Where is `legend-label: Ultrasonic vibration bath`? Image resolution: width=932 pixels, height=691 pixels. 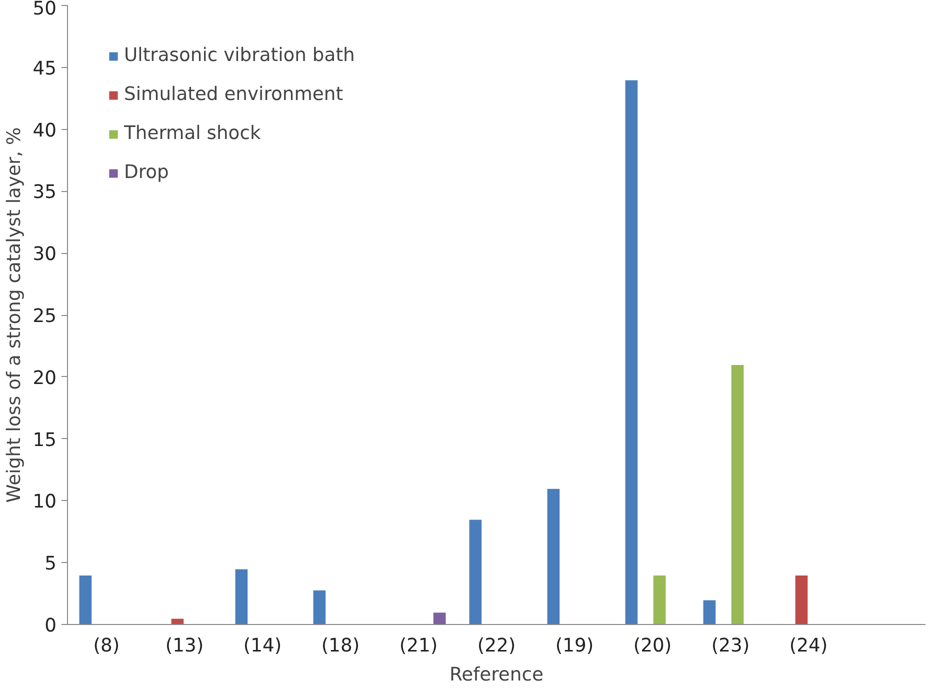 legend-label: Ultrasonic vibration bath is located at coordinates (239, 55).